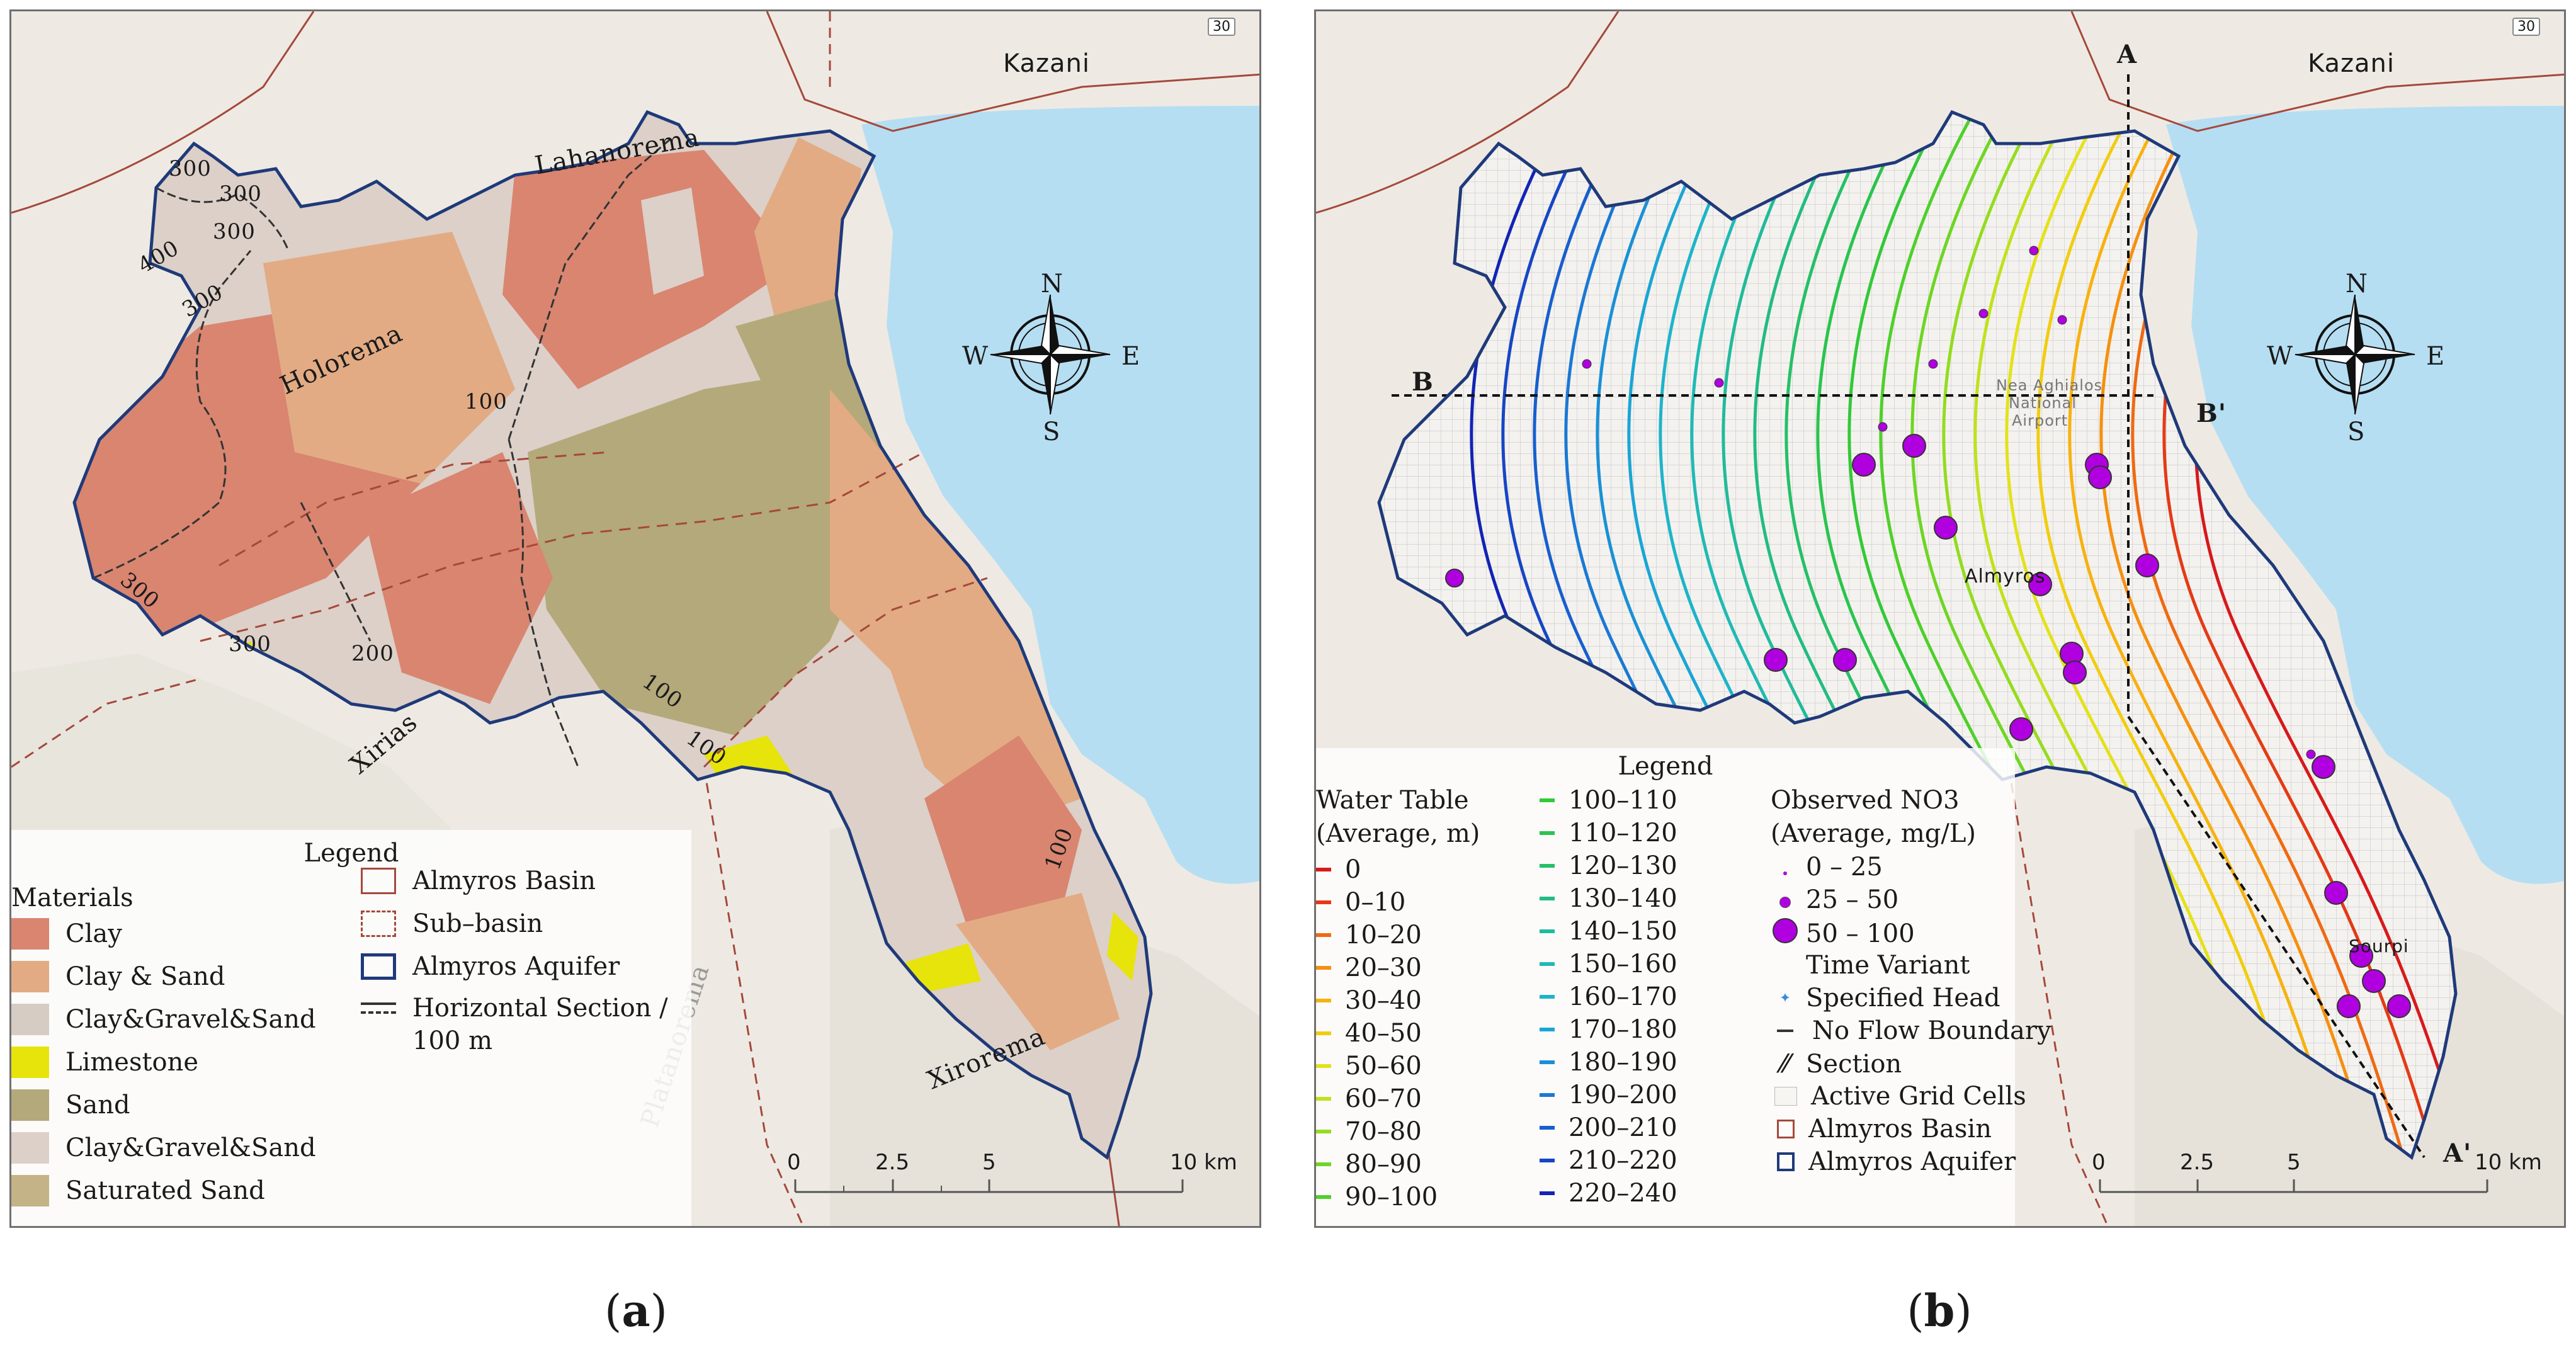  I want to click on road-shield: 30, so click(1221, 27).